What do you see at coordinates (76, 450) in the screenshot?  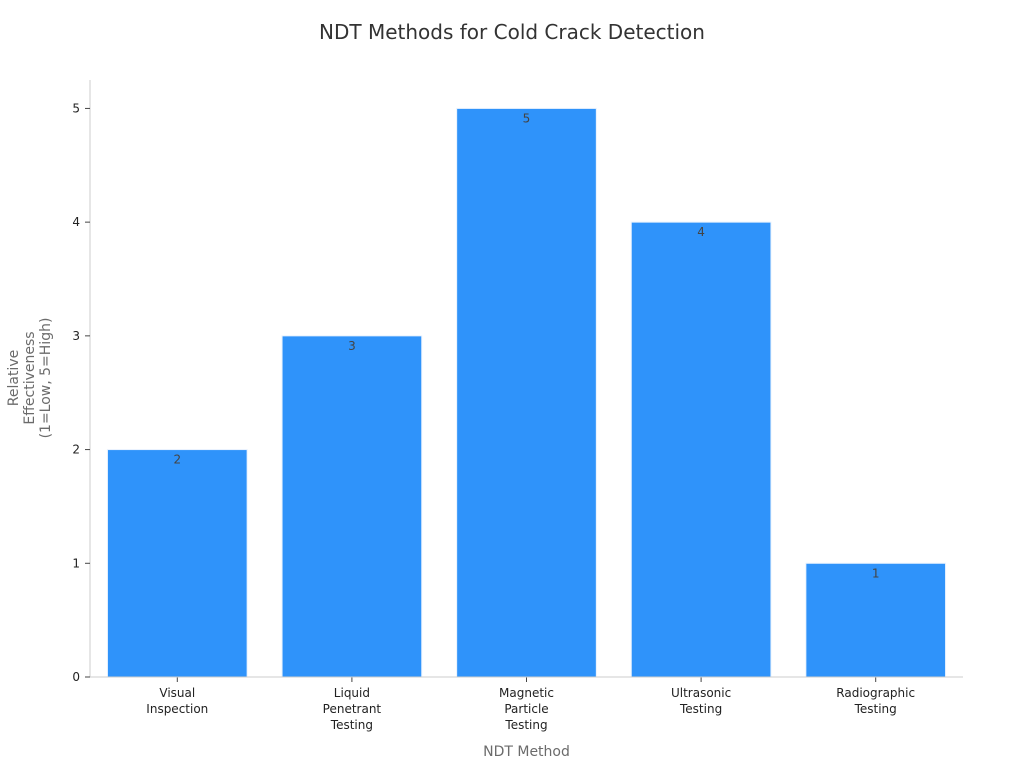 I see `y-tick-label: 2` at bounding box center [76, 450].